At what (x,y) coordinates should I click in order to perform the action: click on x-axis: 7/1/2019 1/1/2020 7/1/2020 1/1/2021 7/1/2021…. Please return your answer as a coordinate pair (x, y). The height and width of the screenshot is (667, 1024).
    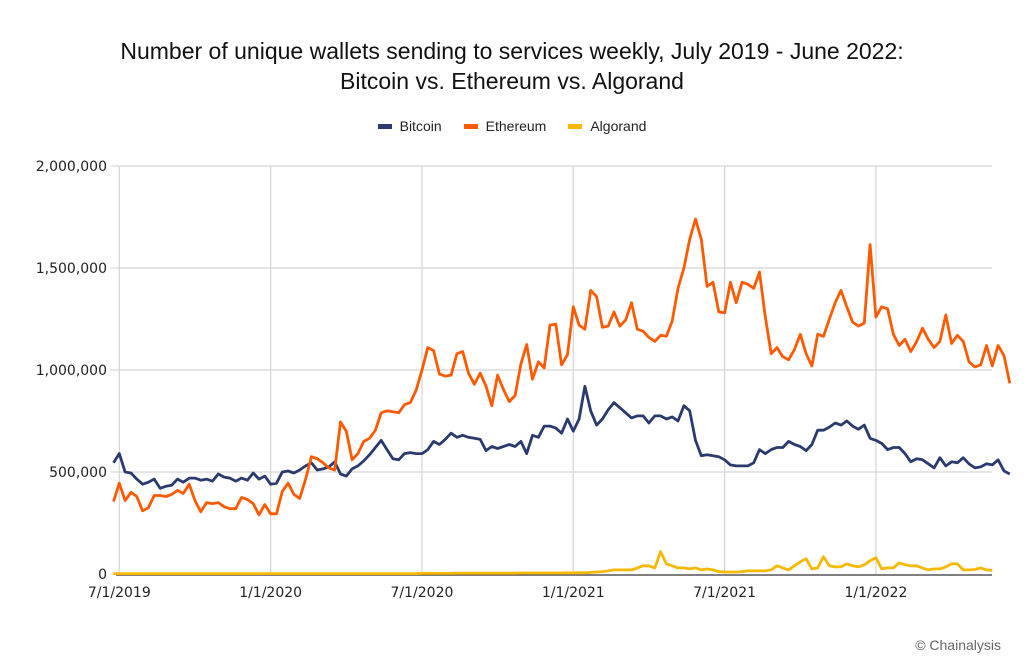
    Looking at the image, I should click on (540, 587).